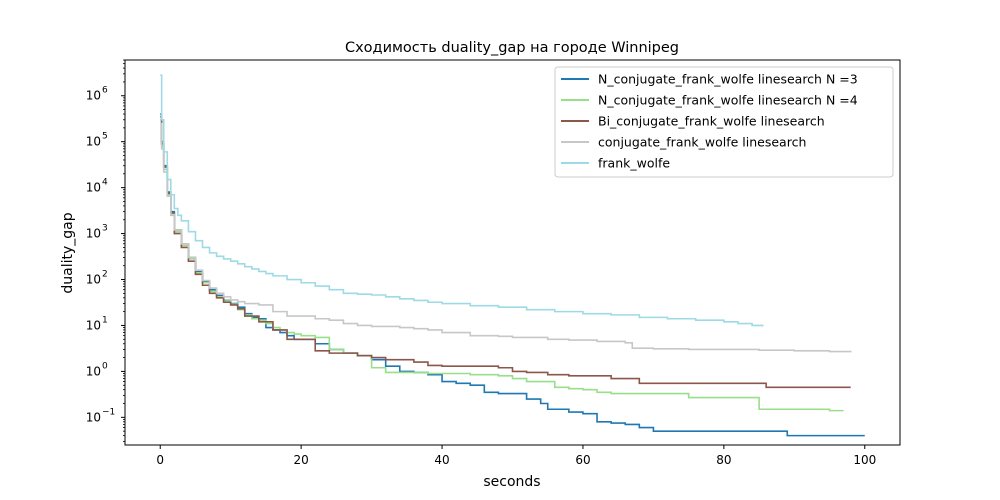 This screenshot has width=1000, height=500. Describe the element at coordinates (582, 460) in the screenshot. I see `x-tick-label-3: 60` at that location.